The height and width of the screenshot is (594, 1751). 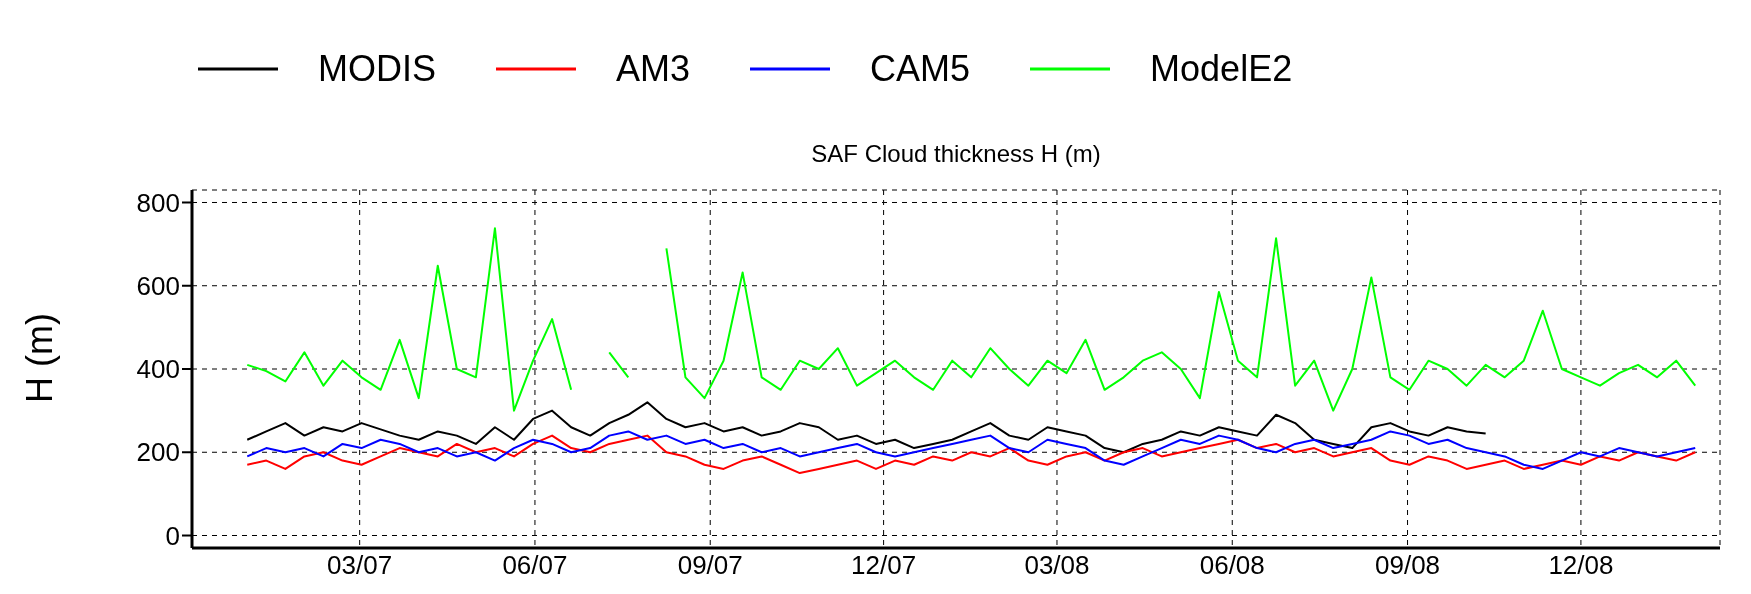 What do you see at coordinates (710, 565) in the screenshot?
I see `x-tick-label: 09/07` at bounding box center [710, 565].